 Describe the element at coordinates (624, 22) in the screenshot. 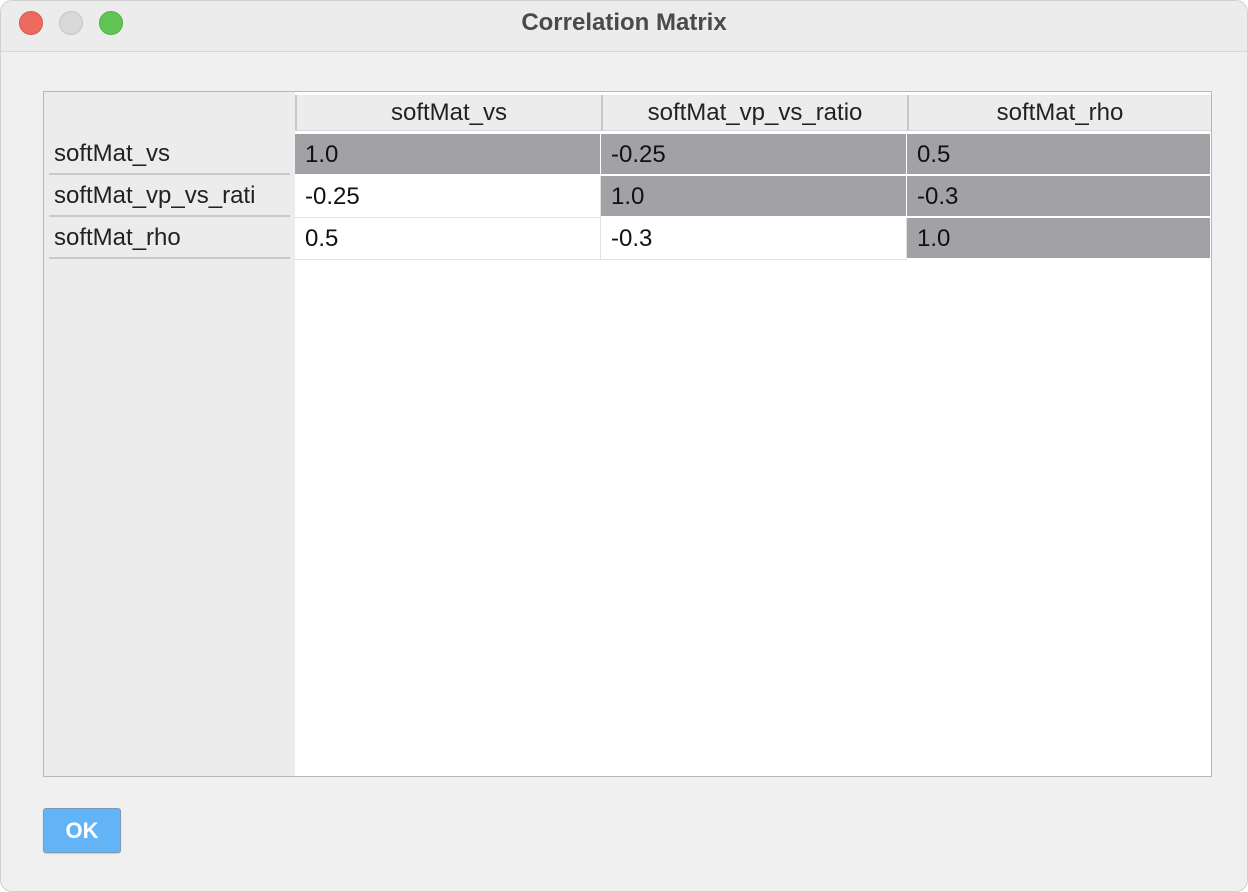

I see `window-title: Correlation Matrix` at that location.